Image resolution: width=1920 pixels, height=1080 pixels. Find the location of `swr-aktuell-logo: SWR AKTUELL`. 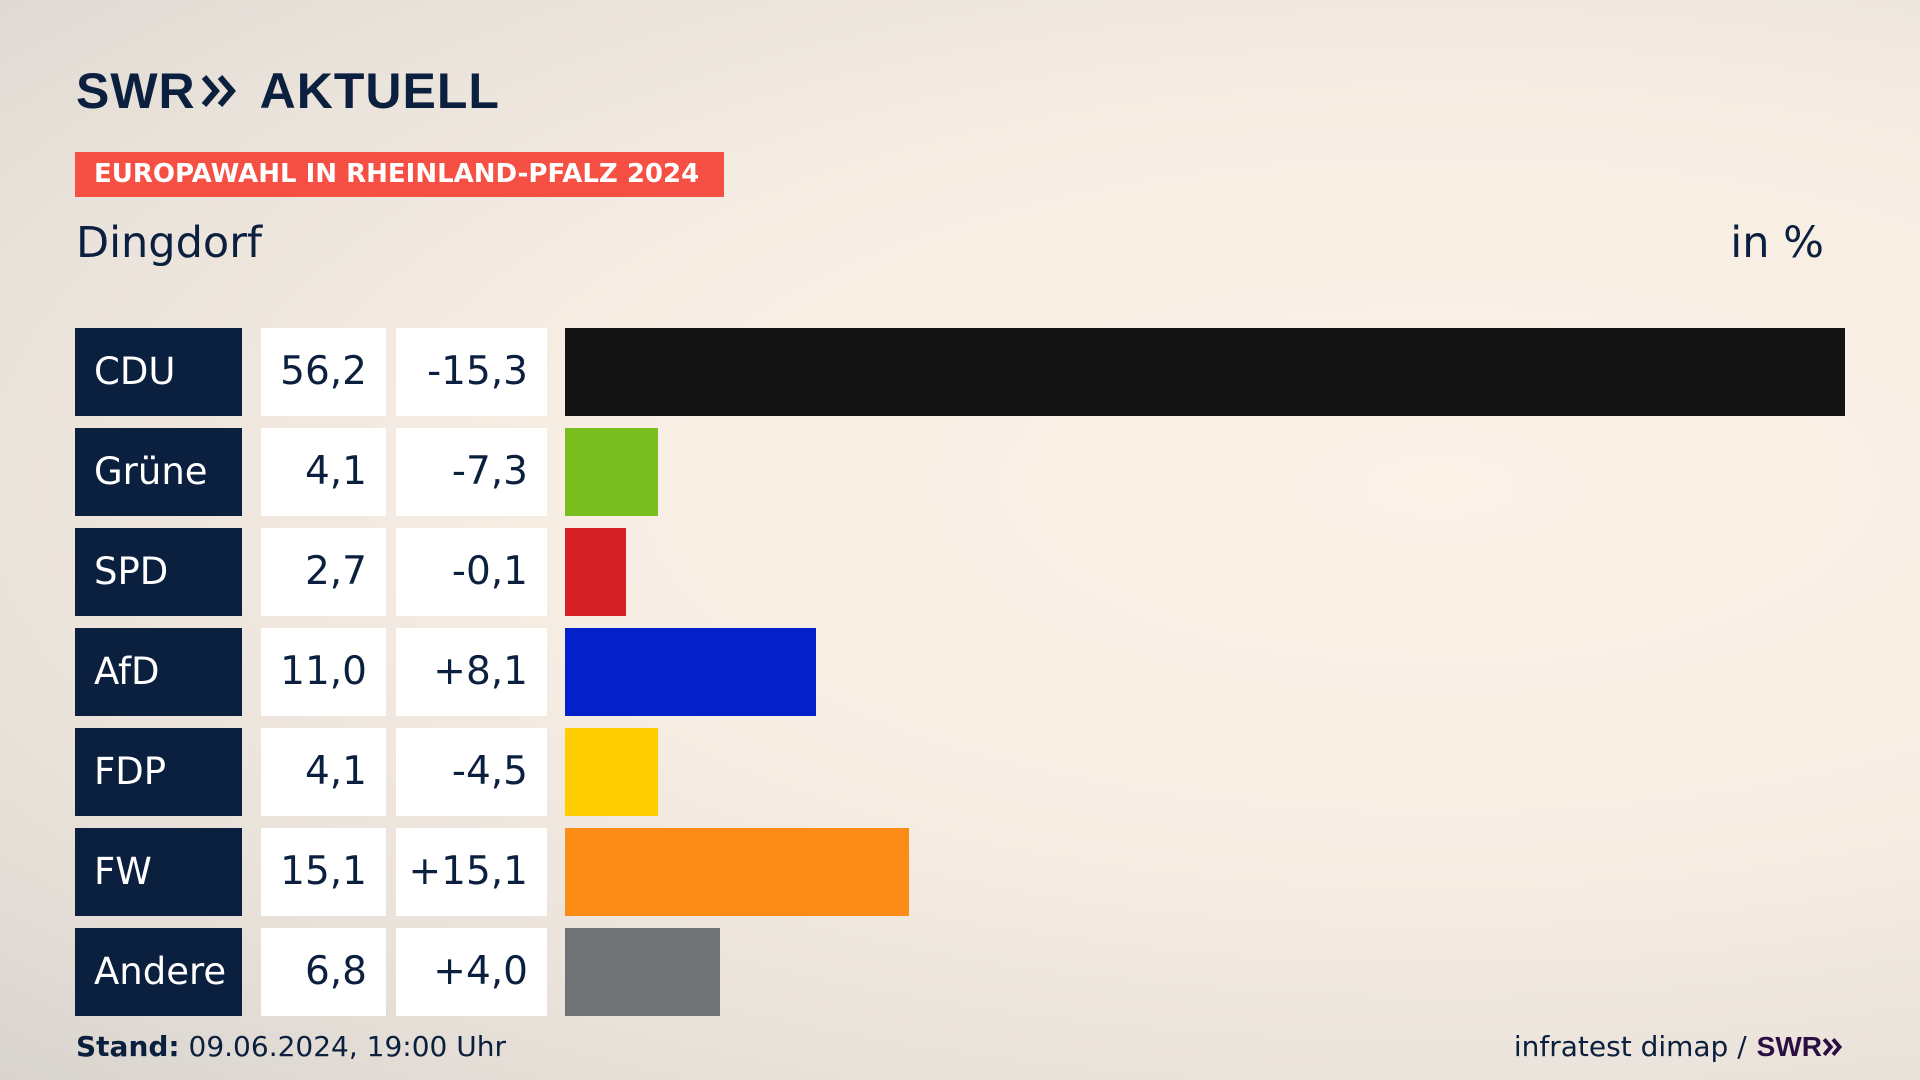

swr-aktuell-logo: SWR AKTUELL is located at coordinates (288, 91).